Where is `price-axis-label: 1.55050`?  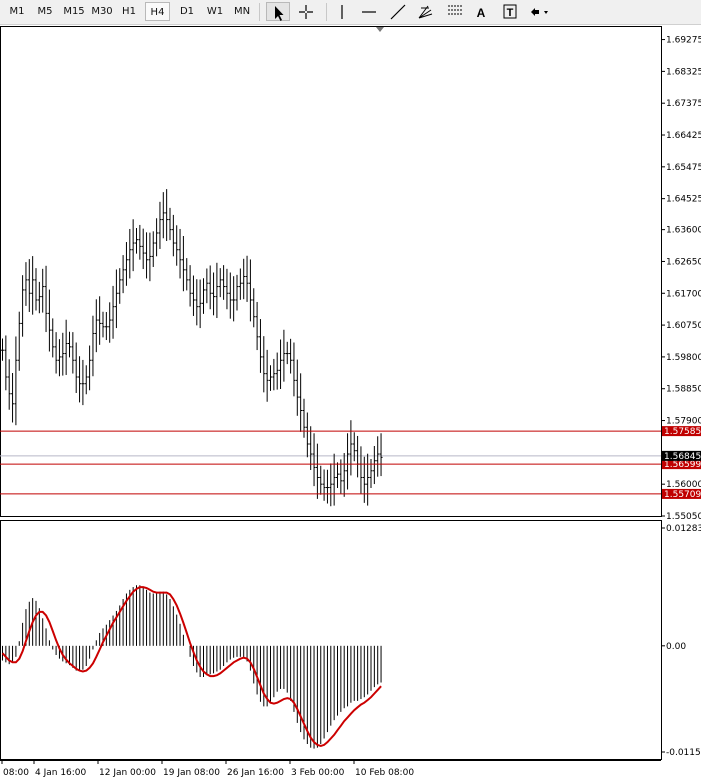
price-axis-label: 1.55050 is located at coordinates (683, 517).